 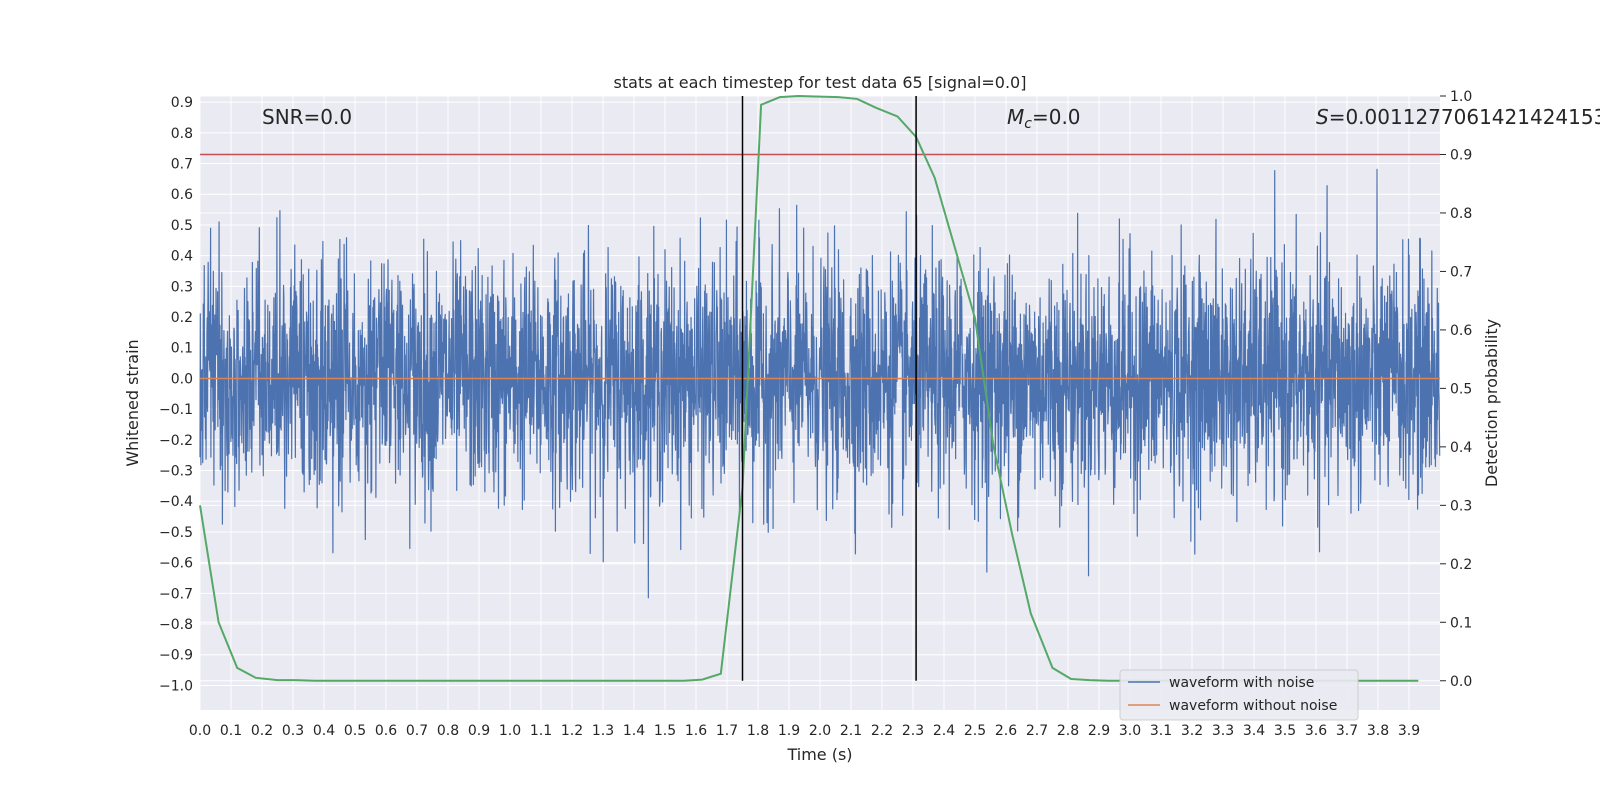 I want to click on x-tick-label: 2.4, so click(x=944, y=731).